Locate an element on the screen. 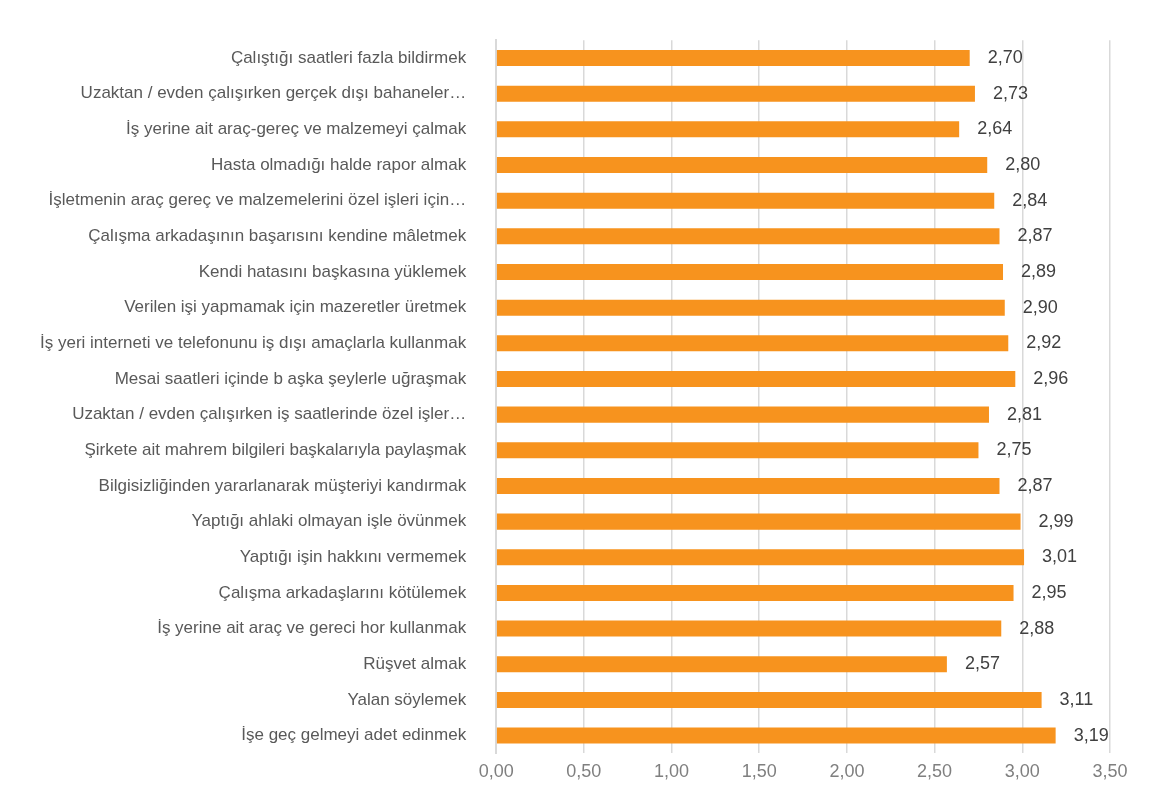 The width and height of the screenshot is (1160, 796). data-label: 2,75 is located at coordinates (1014, 449).